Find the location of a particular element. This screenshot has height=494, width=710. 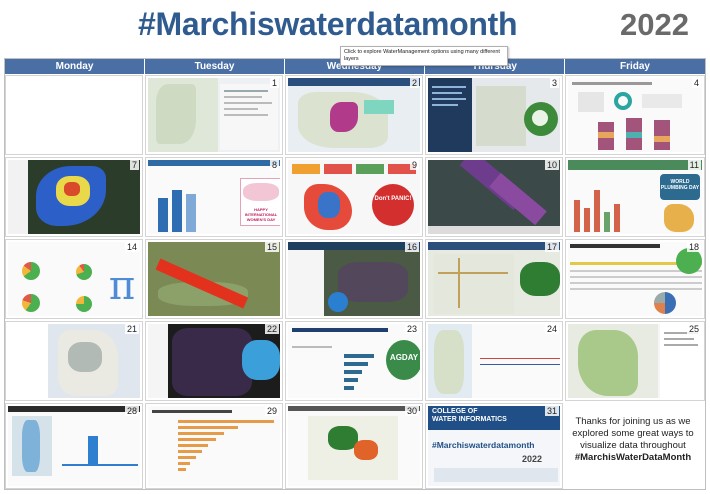

agday-text: AGDAY is located at coordinates (404, 357).